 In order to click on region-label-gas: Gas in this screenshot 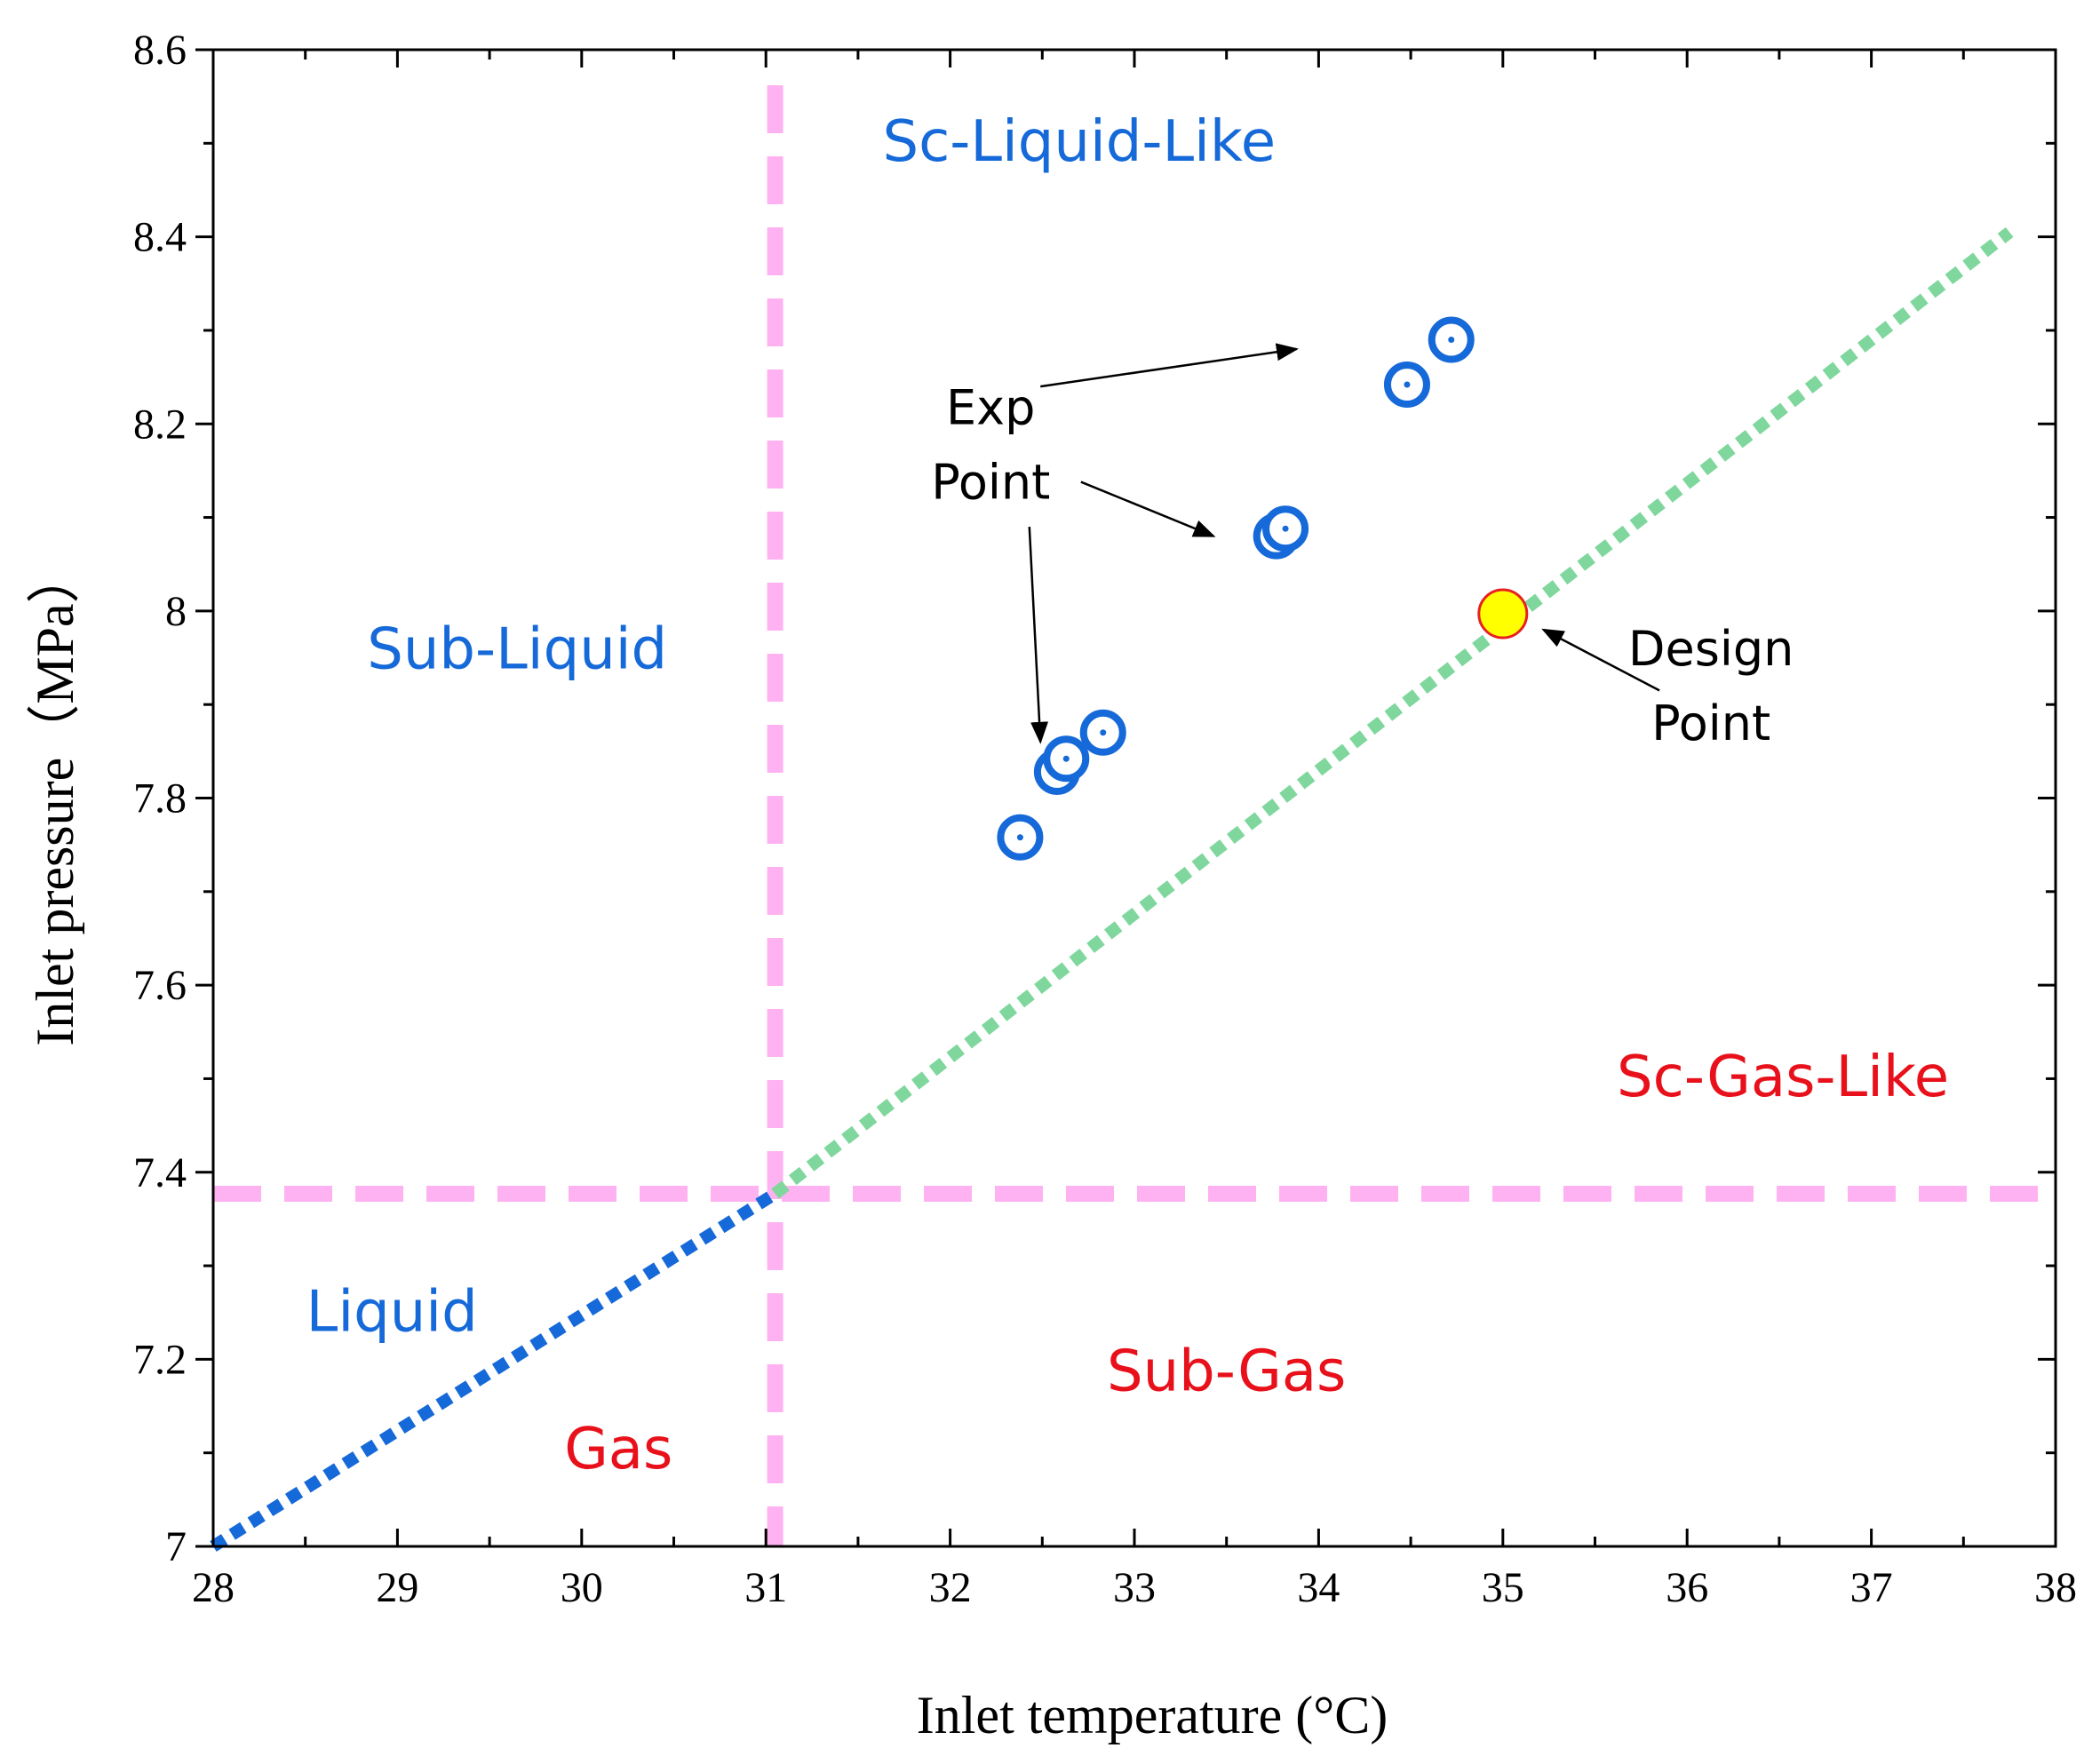, I will do `click(618, 1449)`.